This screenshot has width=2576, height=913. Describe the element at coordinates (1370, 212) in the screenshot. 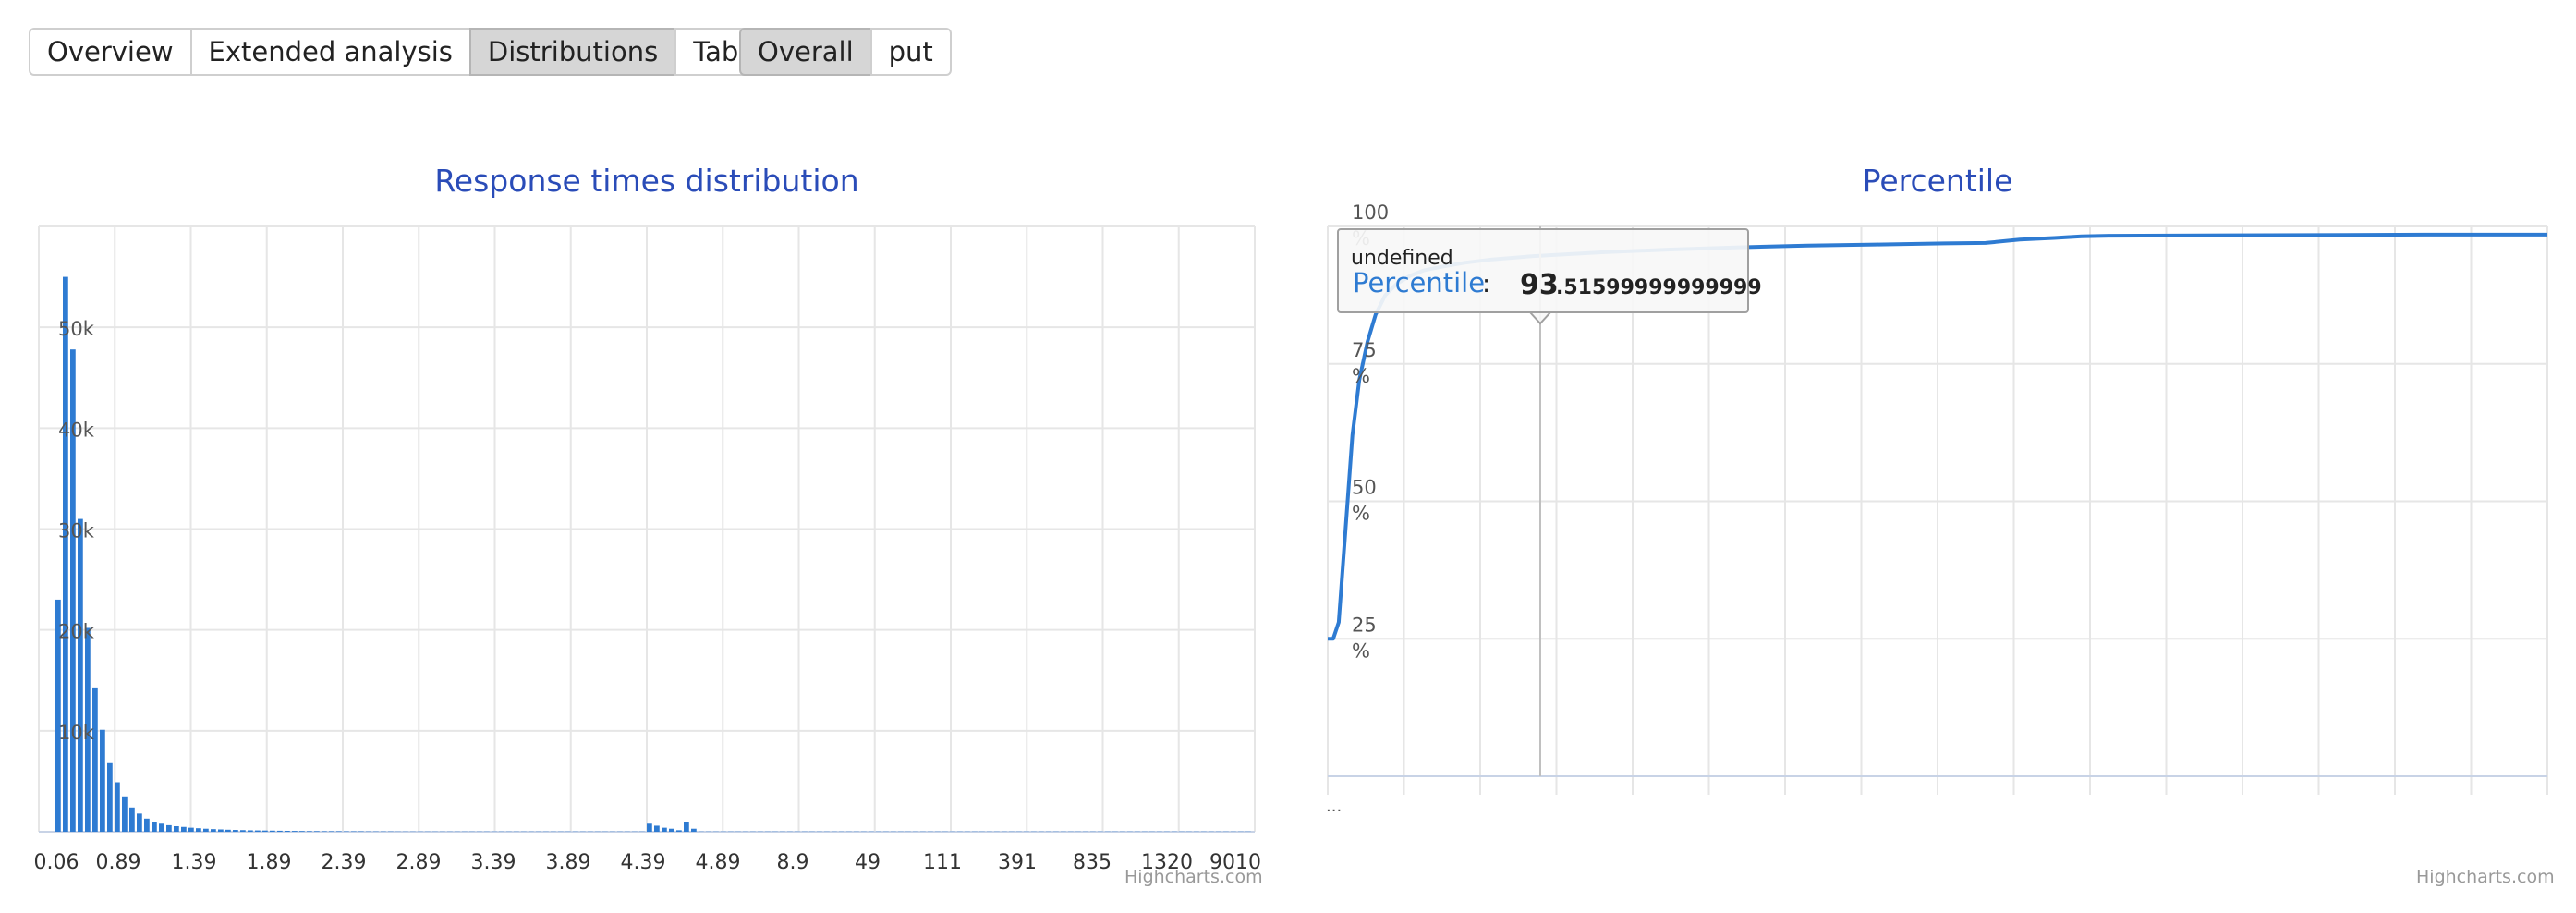

I see `percentile-y-tick-label: 100` at that location.